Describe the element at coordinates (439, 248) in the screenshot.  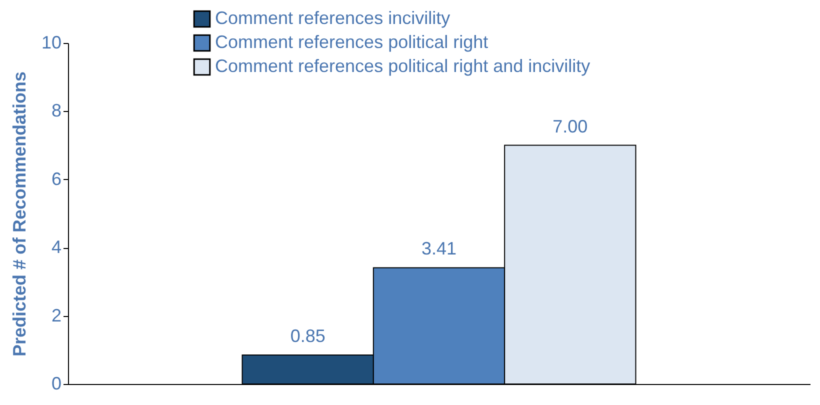
I see `data-label: 3.41` at that location.